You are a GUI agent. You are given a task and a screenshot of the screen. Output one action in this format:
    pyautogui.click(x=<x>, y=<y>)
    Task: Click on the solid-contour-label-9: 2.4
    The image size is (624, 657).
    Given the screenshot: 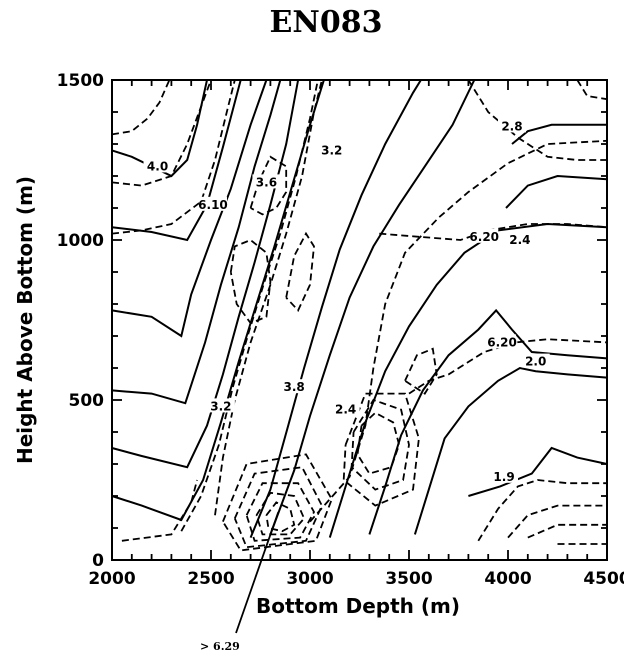 What is the action you would take?
    pyautogui.click(x=345, y=410)
    